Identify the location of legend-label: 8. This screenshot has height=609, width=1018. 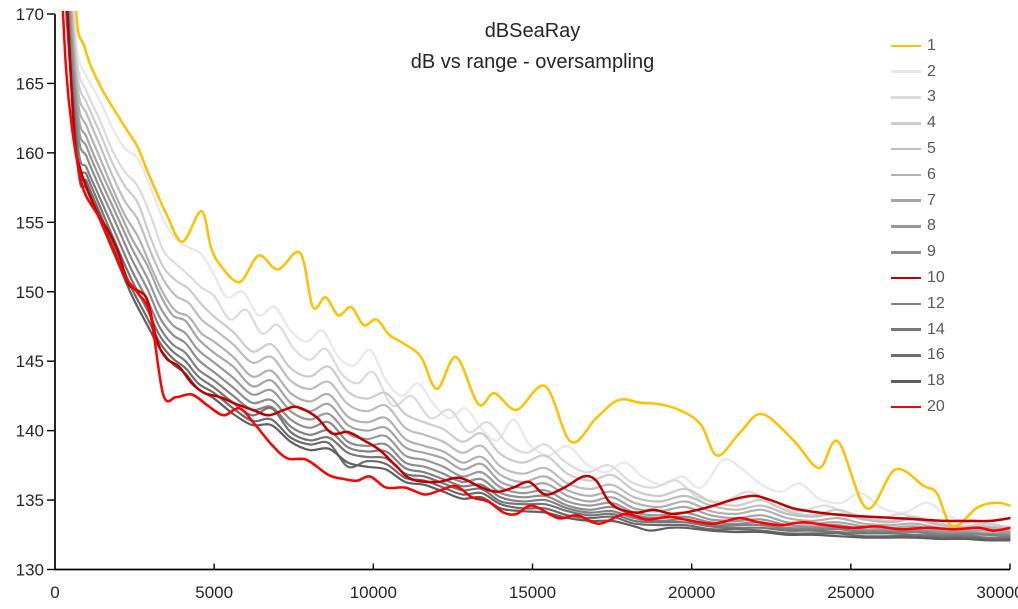
(931, 226).